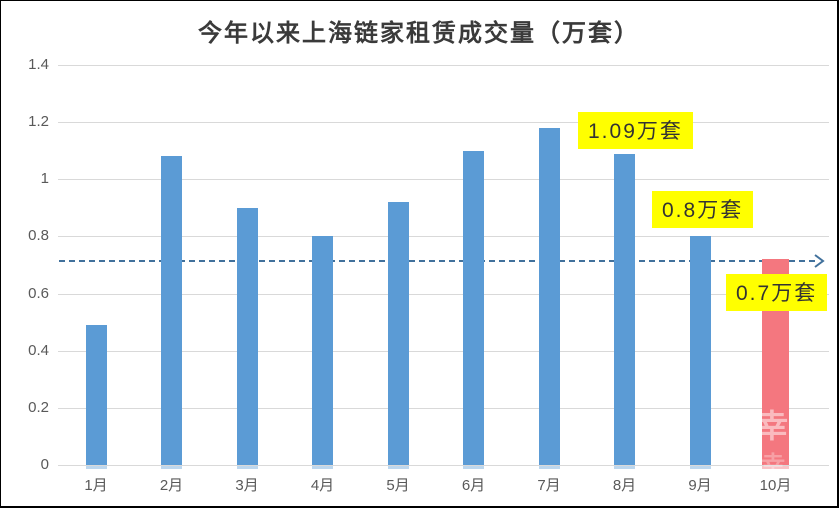 Image resolution: width=839 pixels, height=508 pixels. Describe the element at coordinates (624, 485) in the screenshot. I see `x-axis-tick-label: 8月` at that location.